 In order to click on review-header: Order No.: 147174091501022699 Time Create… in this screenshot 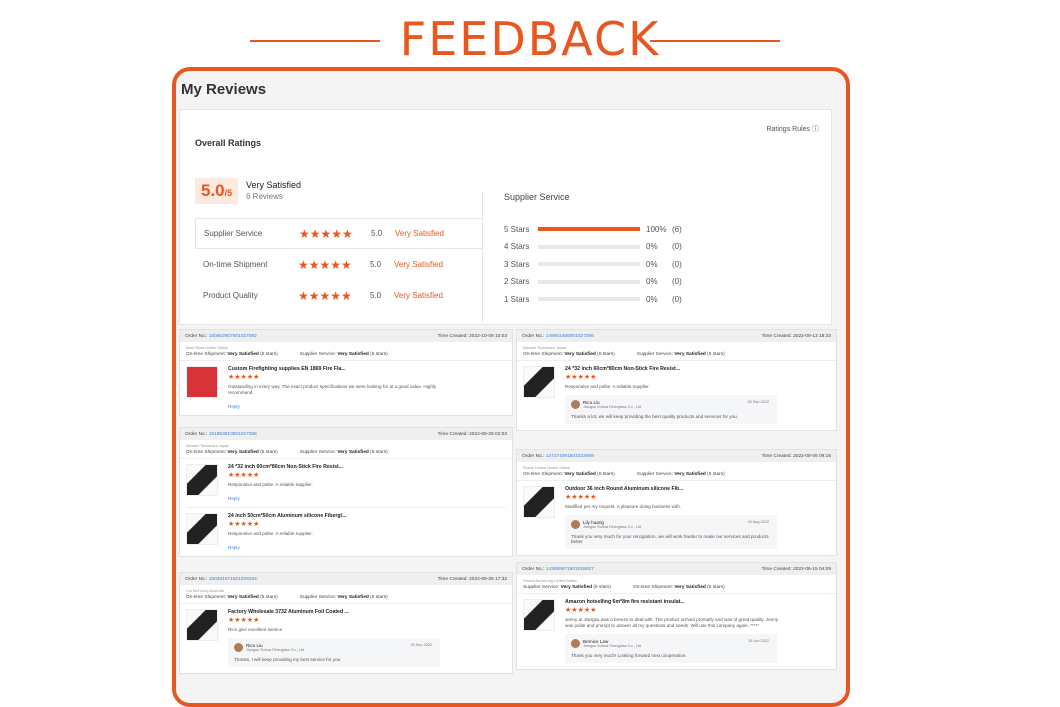, I will do `click(676, 456)`.